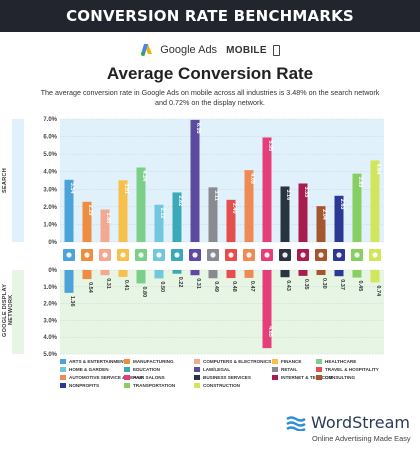  Describe the element at coordinates (231, 255) in the screenshot. I see `airplane-icon-glyph` at that location.